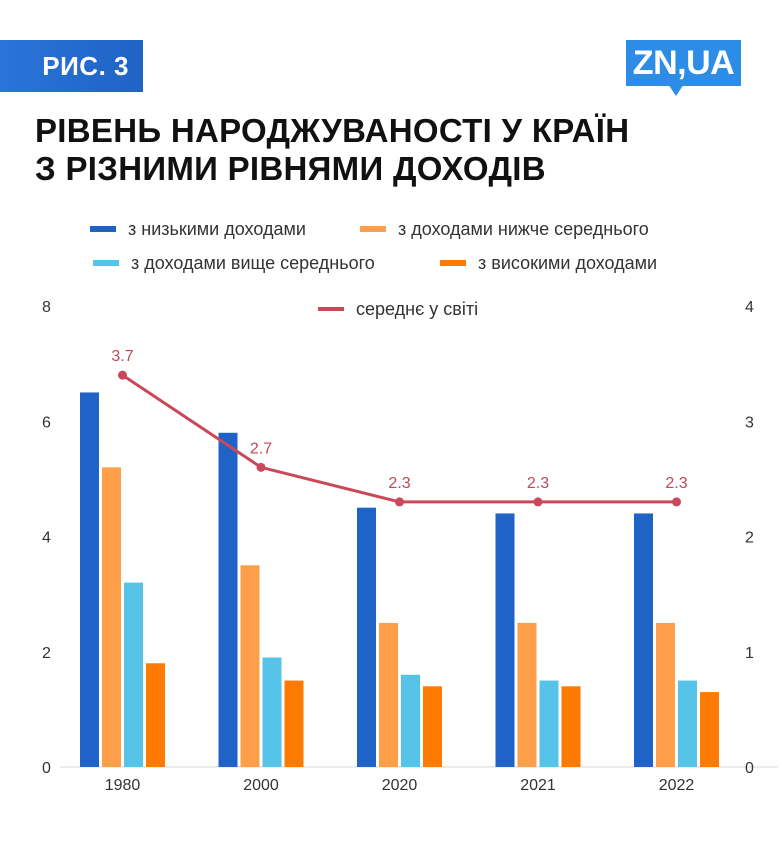 The height and width of the screenshot is (843, 782). What do you see at coordinates (332, 130) in the screenshot?
I see `title-line-1: РІВЕНЬ НАРОДЖУВАНОСТІ У КРАЇН` at bounding box center [332, 130].